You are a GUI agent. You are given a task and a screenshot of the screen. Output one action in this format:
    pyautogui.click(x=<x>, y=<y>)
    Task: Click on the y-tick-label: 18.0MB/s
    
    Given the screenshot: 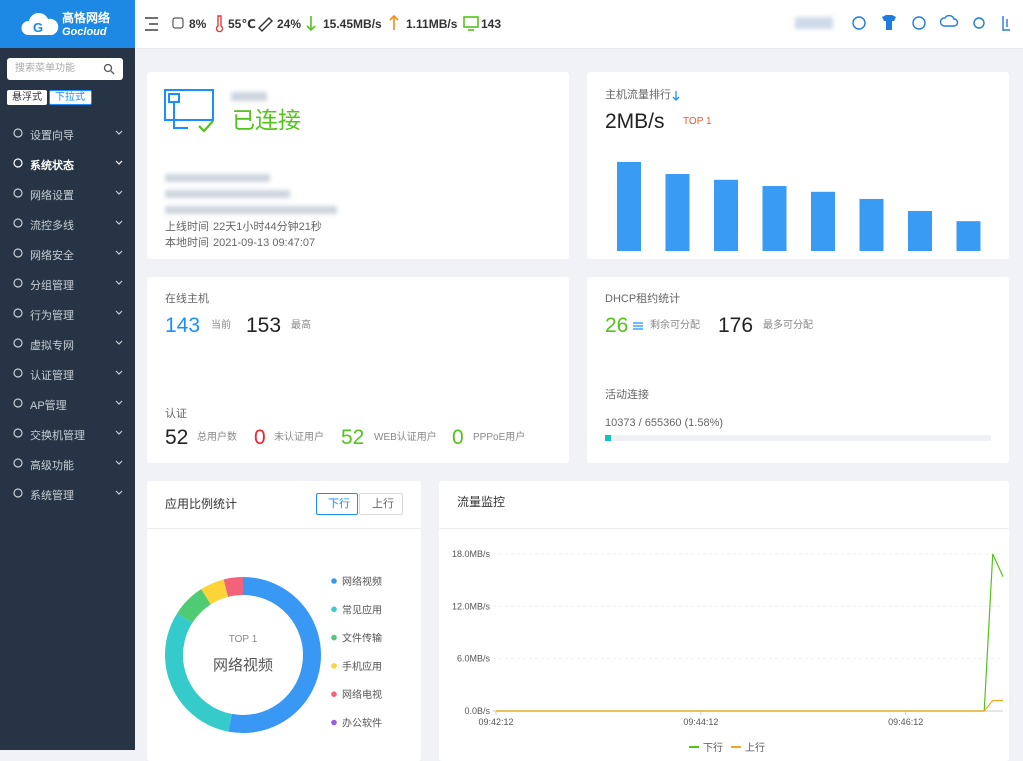 What is the action you would take?
    pyautogui.click(x=471, y=554)
    